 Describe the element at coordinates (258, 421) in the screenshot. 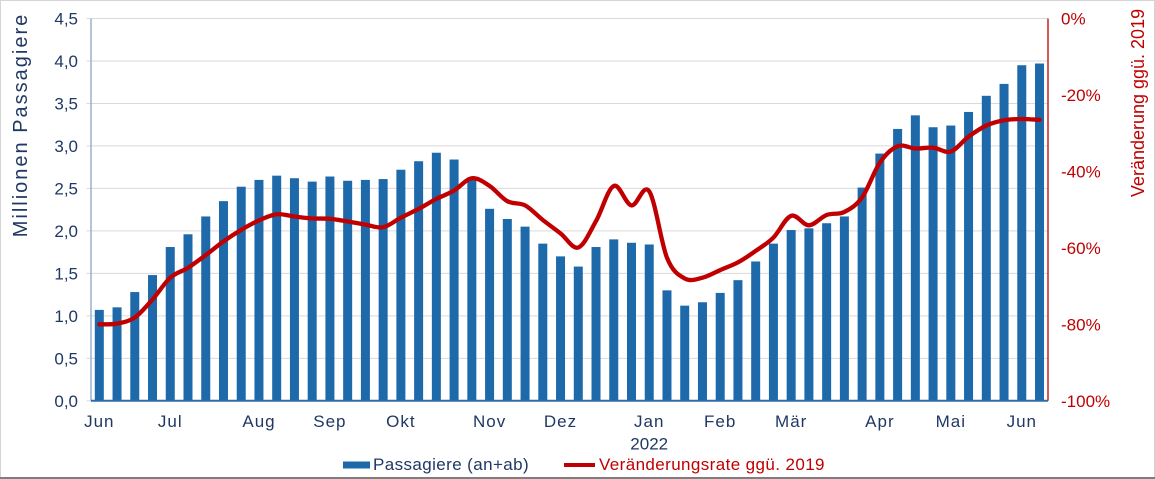

I see `svg-text: Aug` at that location.